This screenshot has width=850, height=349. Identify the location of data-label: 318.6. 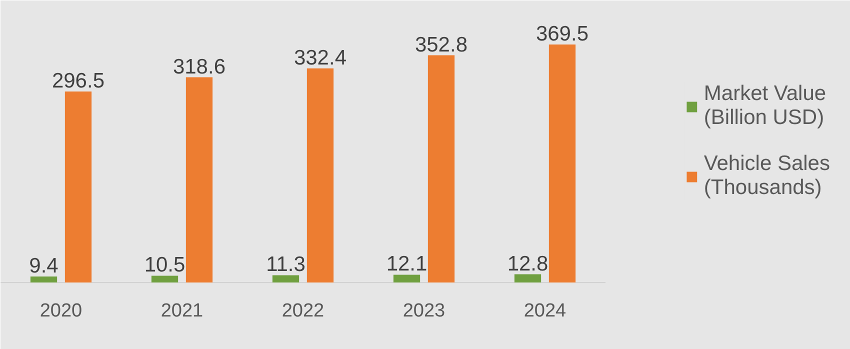
(199, 66).